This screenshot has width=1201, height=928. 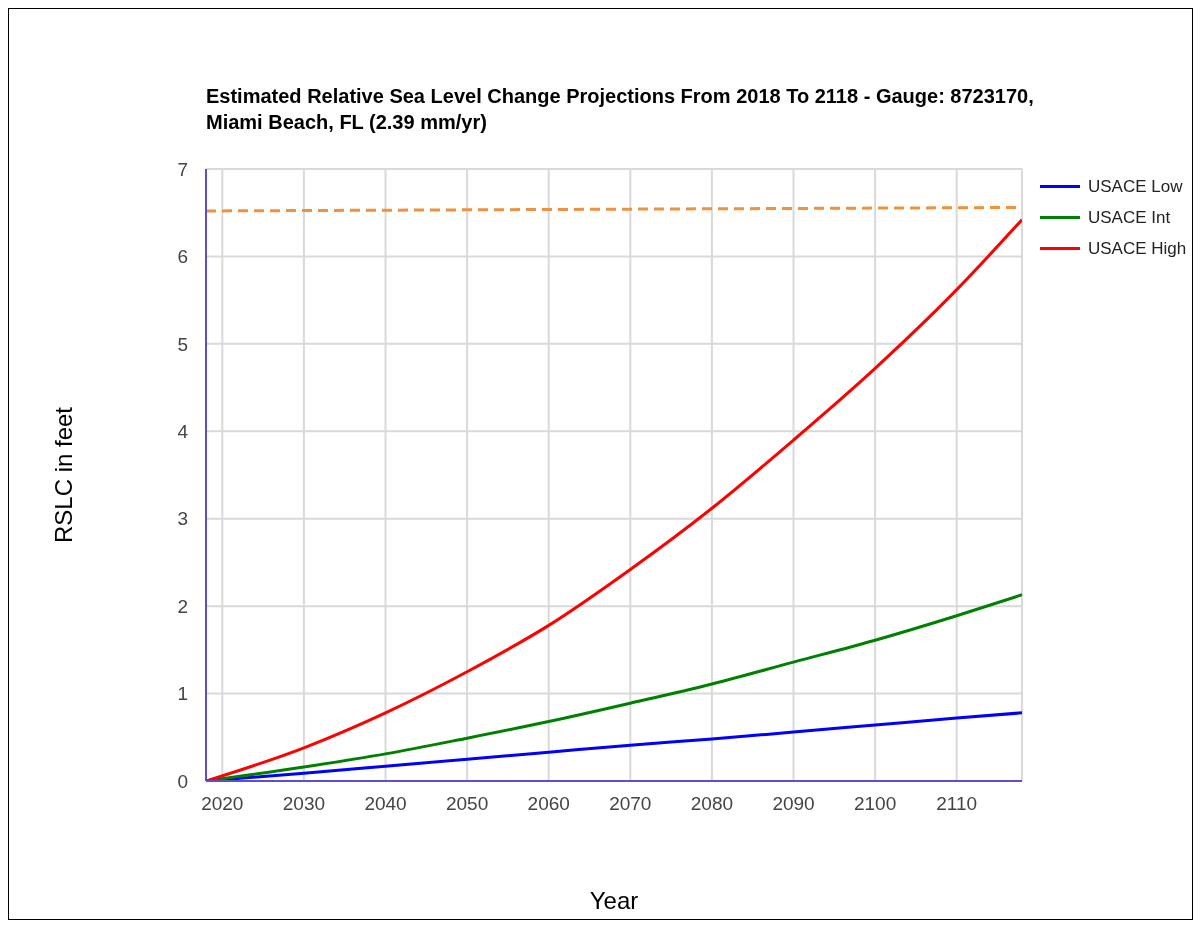 What do you see at coordinates (1129, 217) in the screenshot?
I see `legend-label: USACE Int` at bounding box center [1129, 217].